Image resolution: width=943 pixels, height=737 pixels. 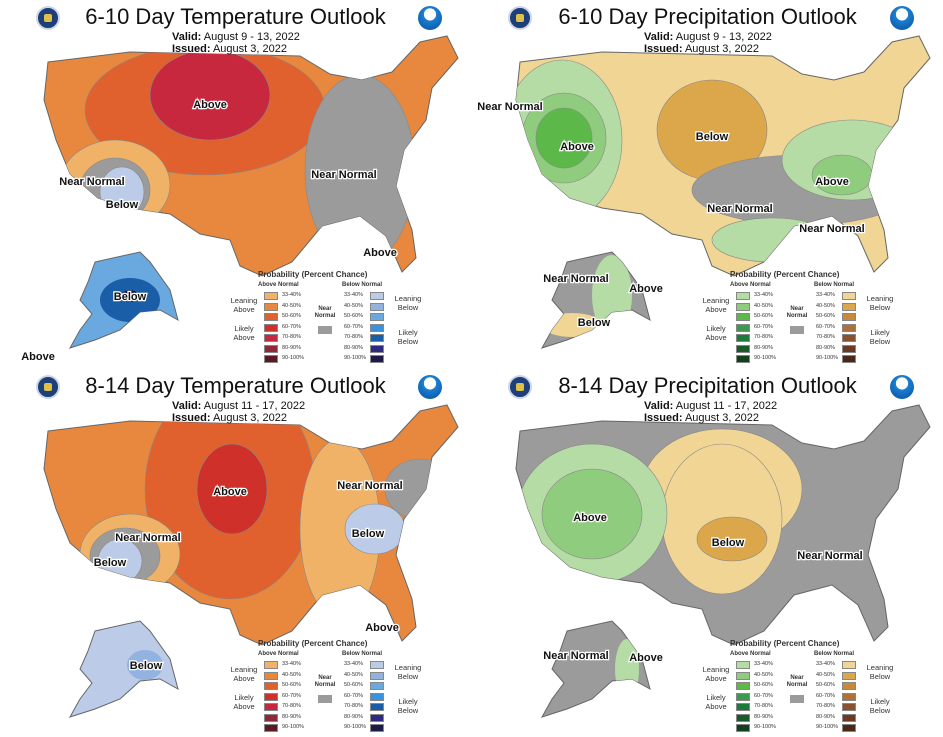 I want to click on panel-title: 6-10 Day Precipitation Outlook, so click(x=707, y=16).